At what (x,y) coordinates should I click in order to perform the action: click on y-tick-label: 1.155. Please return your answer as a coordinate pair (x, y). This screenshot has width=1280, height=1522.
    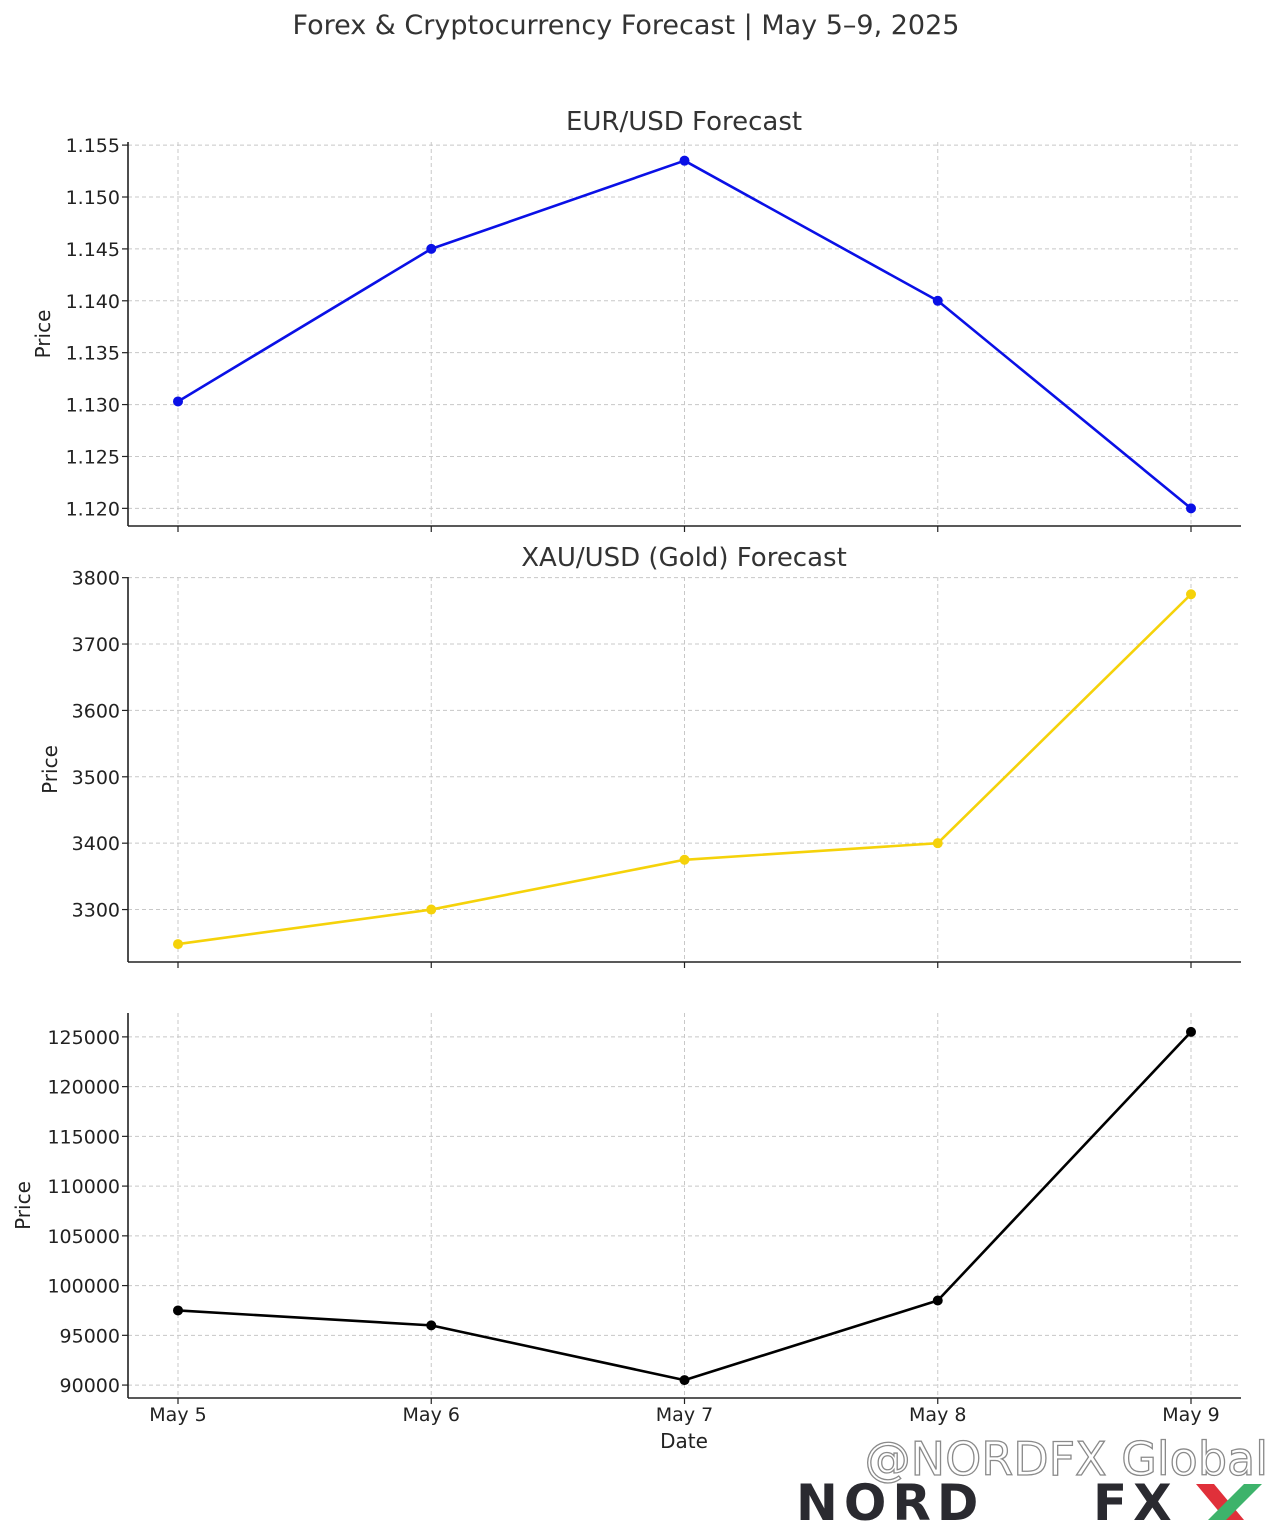
    Looking at the image, I should click on (93, 146).